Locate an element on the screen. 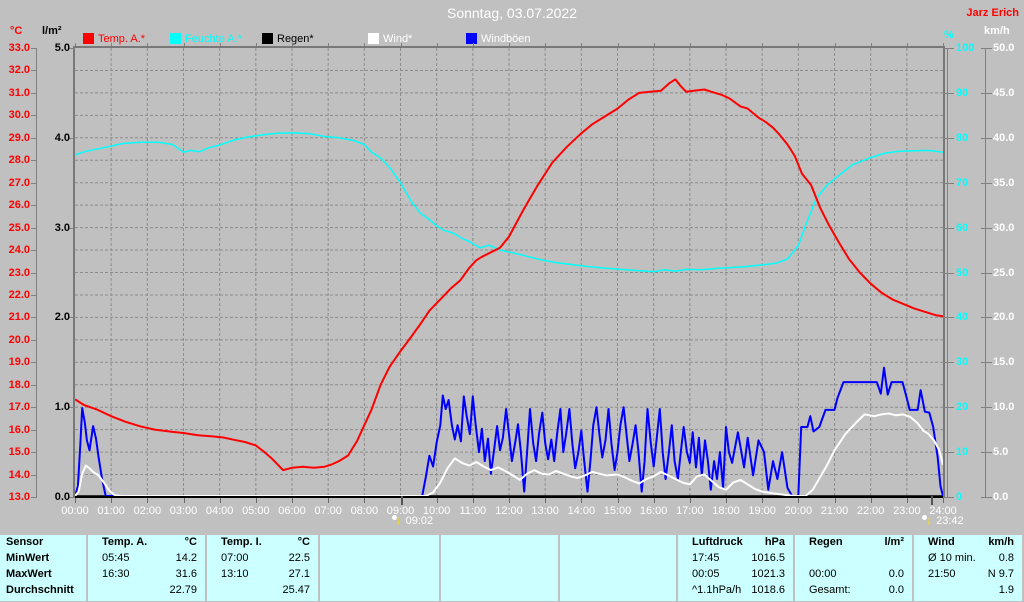 Image resolution: width=1024 pixels, height=602 pixels. axis-tick-label: 40 is located at coordinates (962, 317).